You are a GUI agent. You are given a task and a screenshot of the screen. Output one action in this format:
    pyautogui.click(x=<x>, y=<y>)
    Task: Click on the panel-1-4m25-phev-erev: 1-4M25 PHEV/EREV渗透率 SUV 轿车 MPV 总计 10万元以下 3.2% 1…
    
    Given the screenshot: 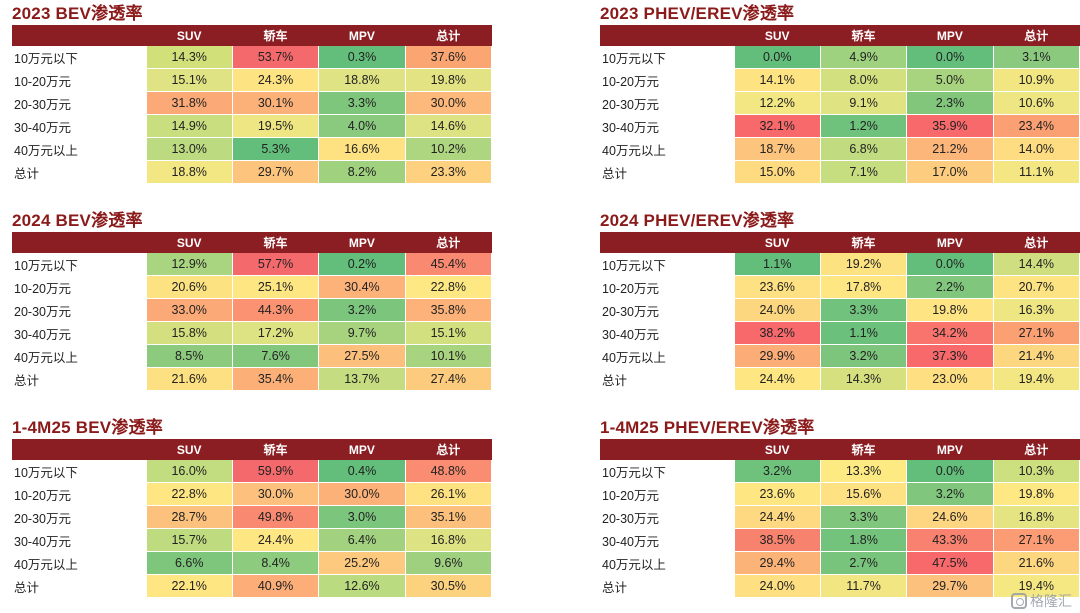 What is the action you would take?
    pyautogui.click(x=840, y=507)
    